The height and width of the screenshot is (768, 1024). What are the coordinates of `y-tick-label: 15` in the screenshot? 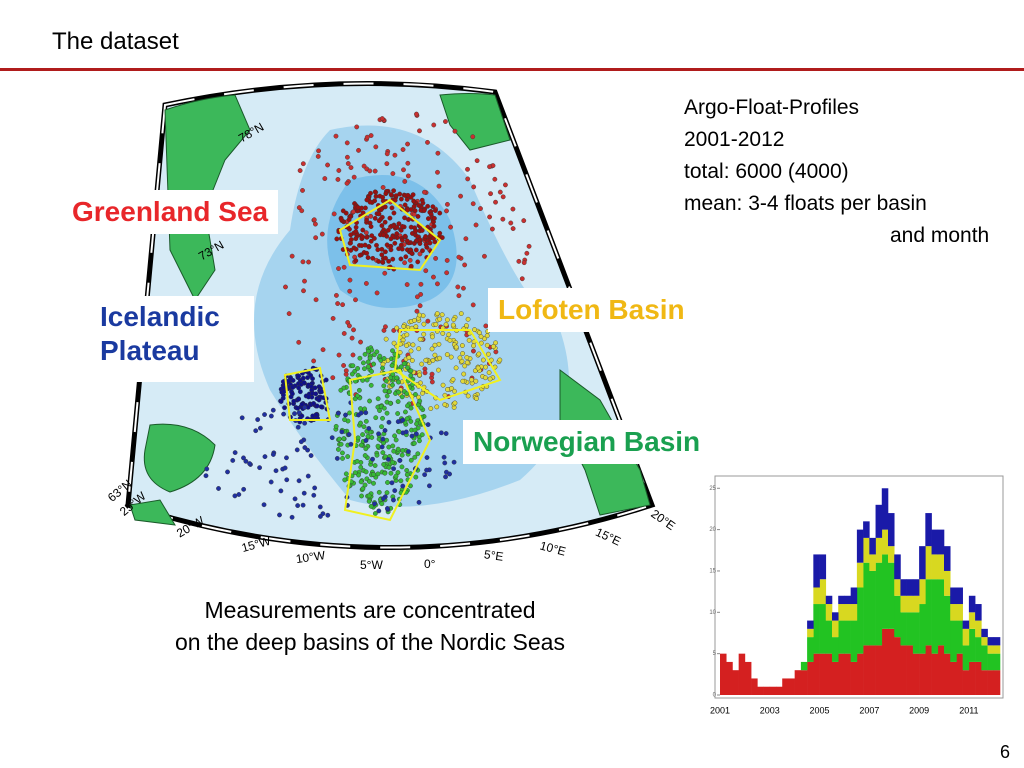 It's located at (712, 572).